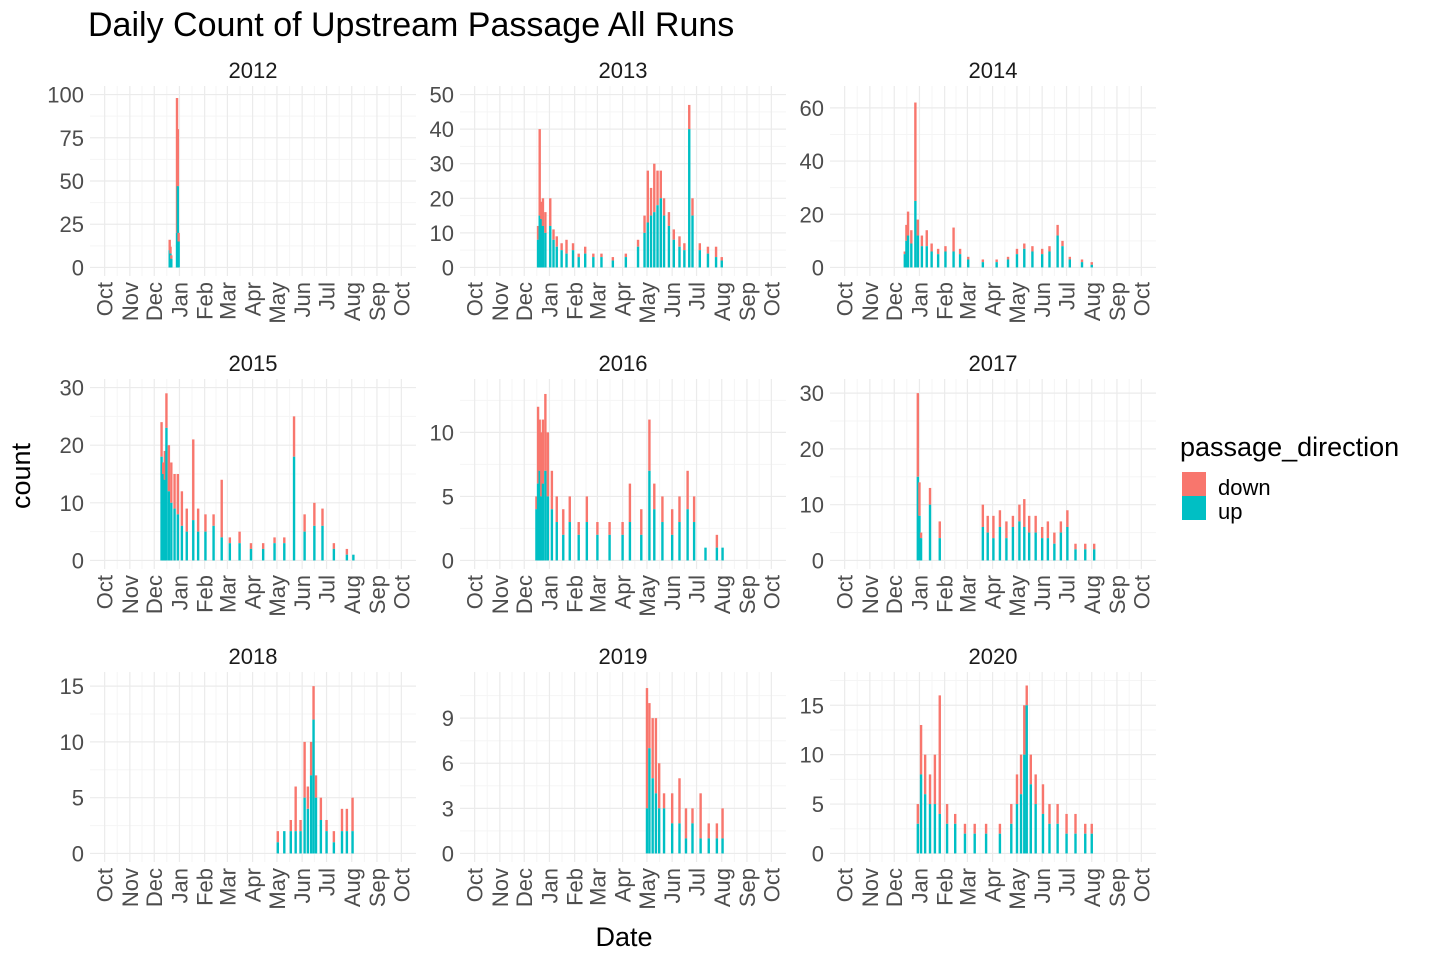  Describe the element at coordinates (919, 885) in the screenshot. I see `x-tick-label: Jan` at that location.